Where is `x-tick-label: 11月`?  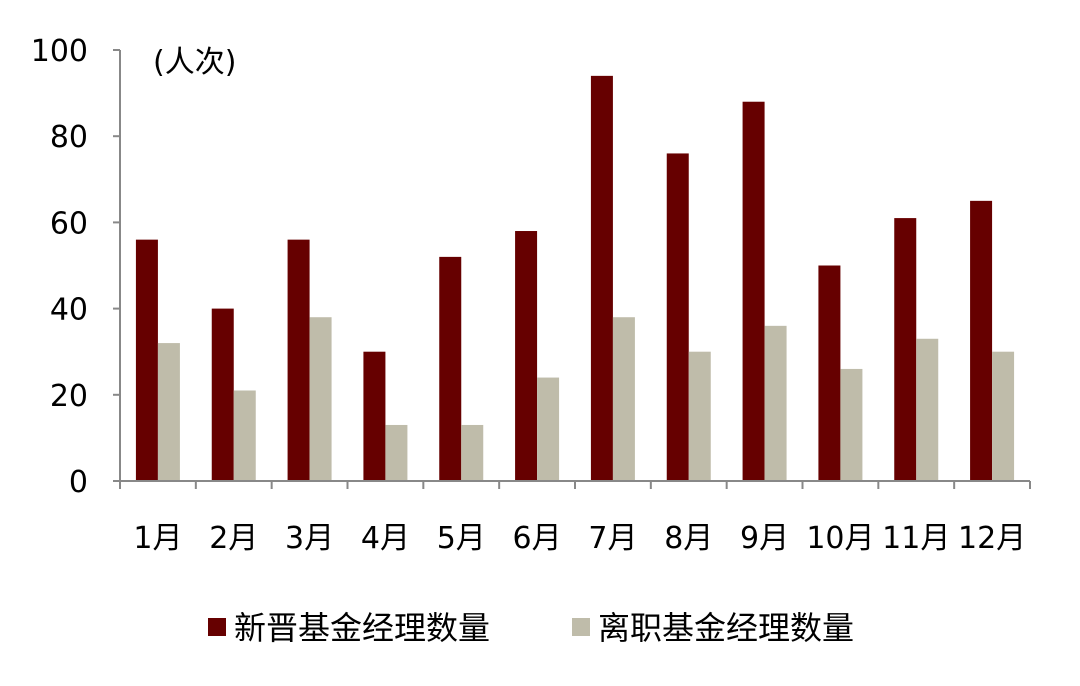 x-tick-label: 11月 is located at coordinates (916, 538).